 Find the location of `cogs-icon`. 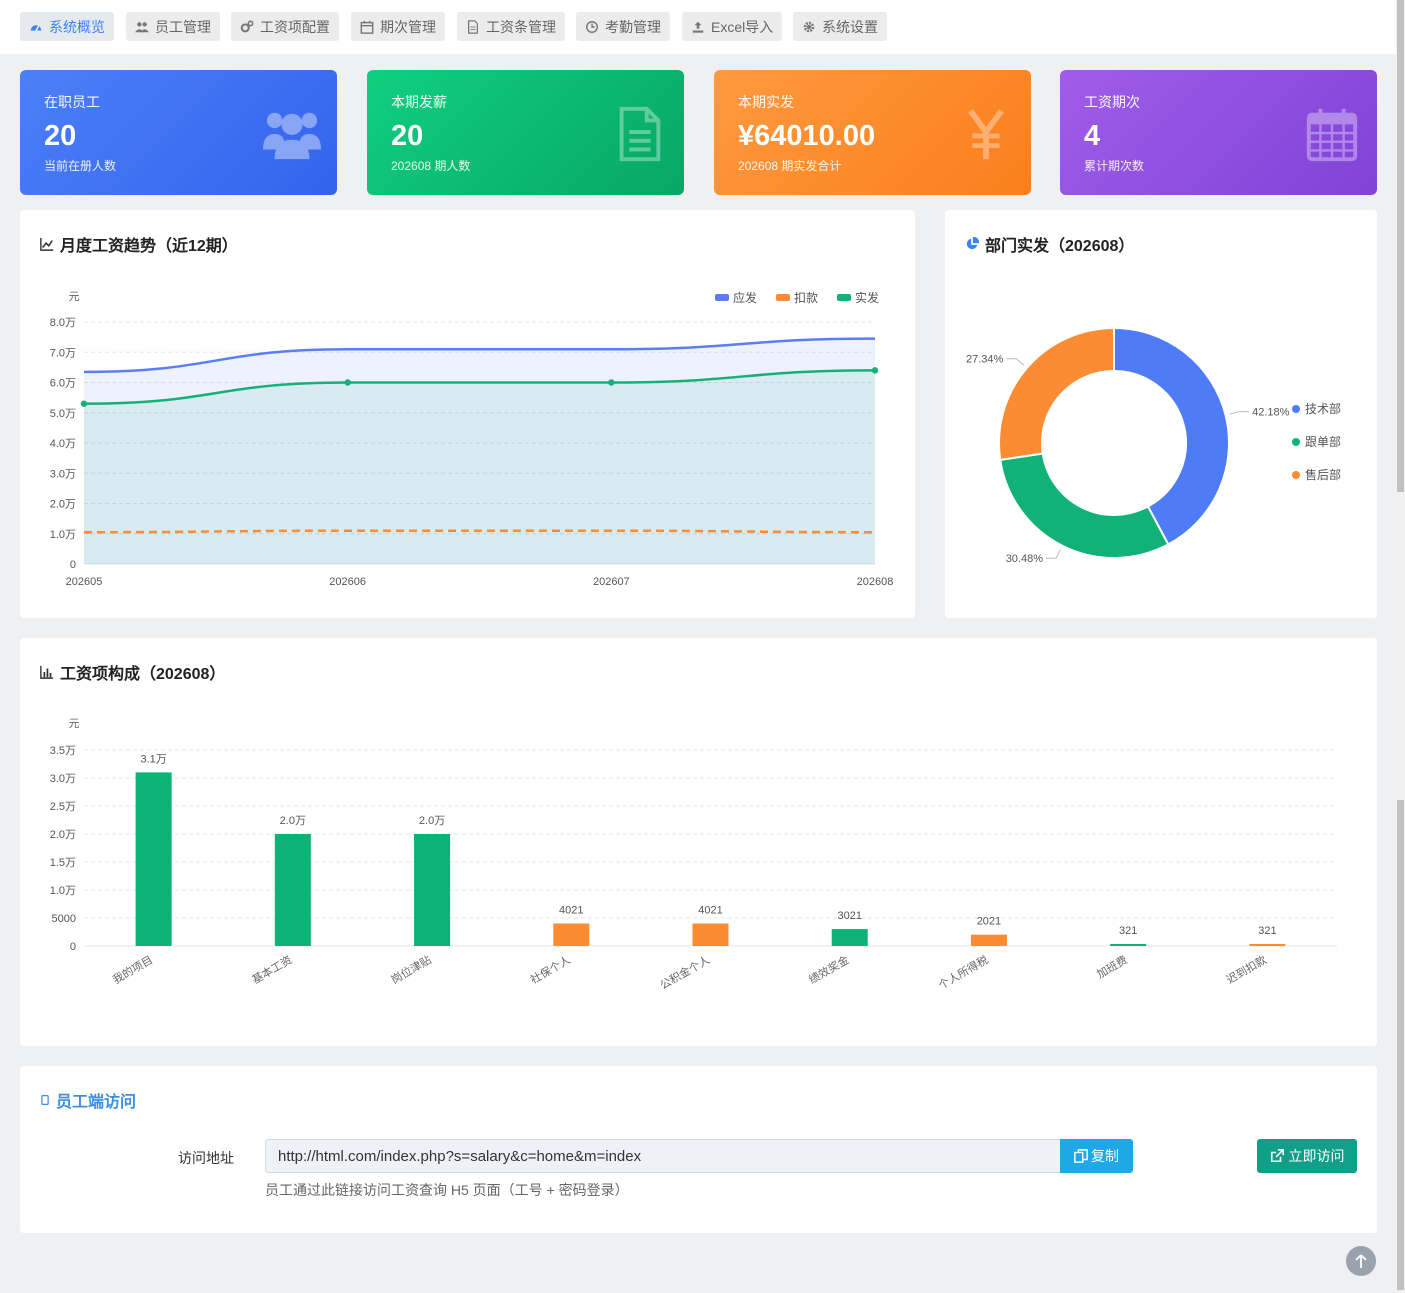

cogs-icon is located at coordinates (247, 26).